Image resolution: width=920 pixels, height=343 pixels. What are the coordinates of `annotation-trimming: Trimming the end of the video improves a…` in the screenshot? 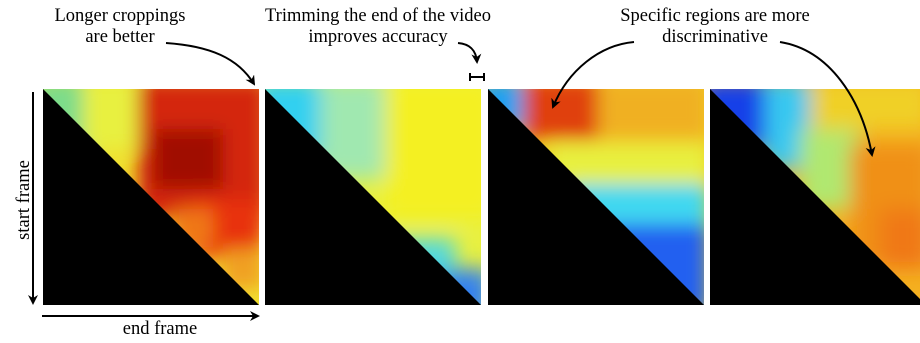 It's located at (378, 27).